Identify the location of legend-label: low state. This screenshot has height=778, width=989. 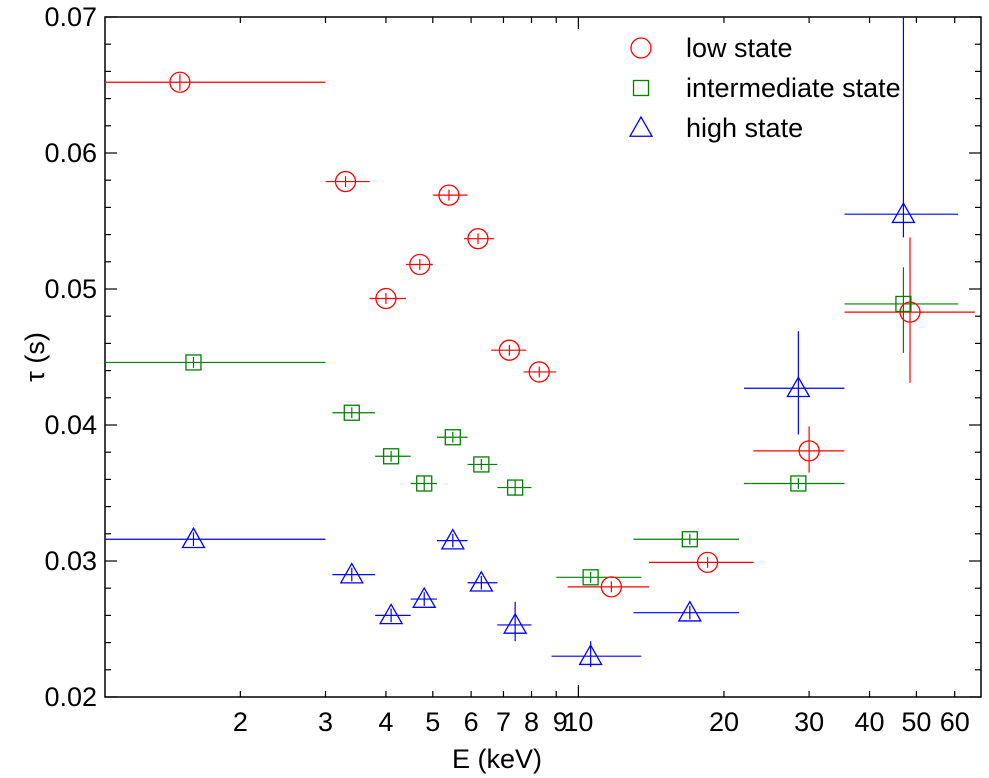
(739, 48).